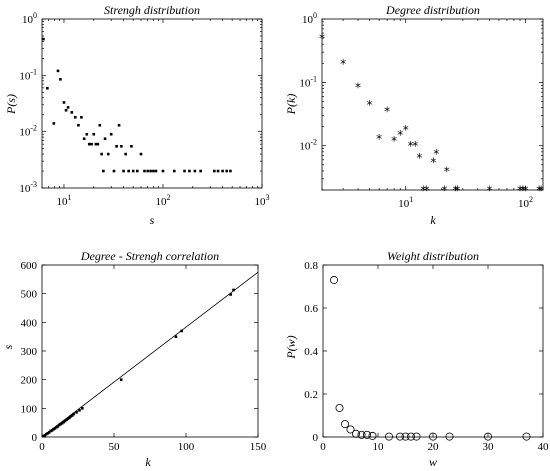 Image resolution: width=550 pixels, height=471 pixels. I want to click on tick-label: 10⁻¹, so click(308, 81).